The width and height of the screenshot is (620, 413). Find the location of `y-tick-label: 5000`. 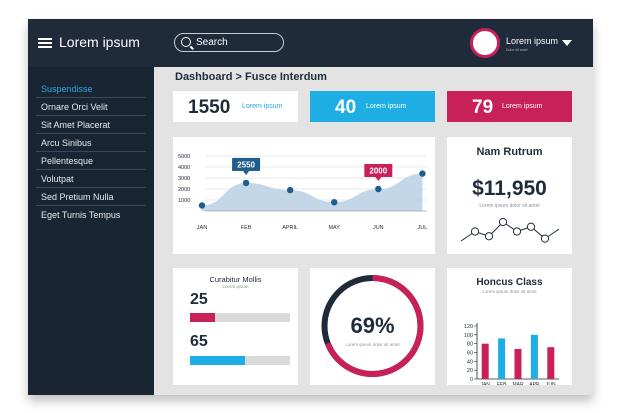

y-tick-label: 5000 is located at coordinates (184, 157).